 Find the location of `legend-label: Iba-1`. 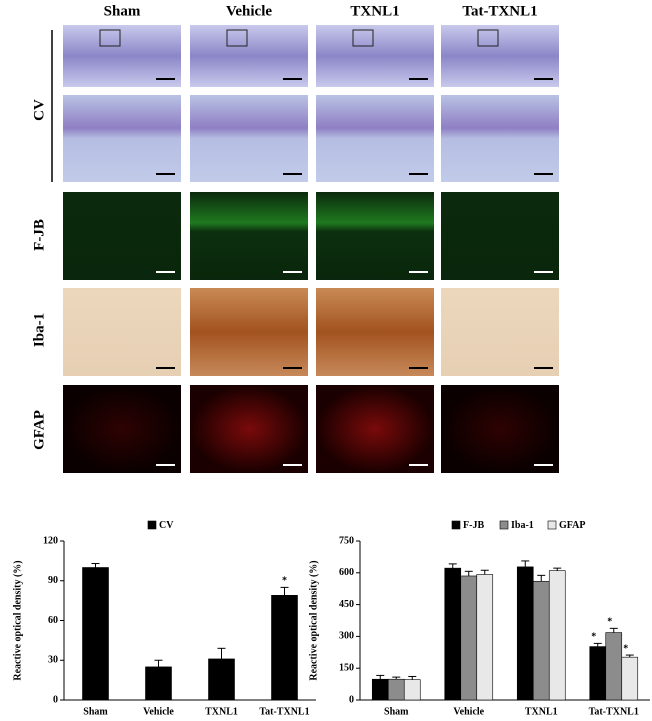

legend-label: Iba-1 is located at coordinates (522, 525).